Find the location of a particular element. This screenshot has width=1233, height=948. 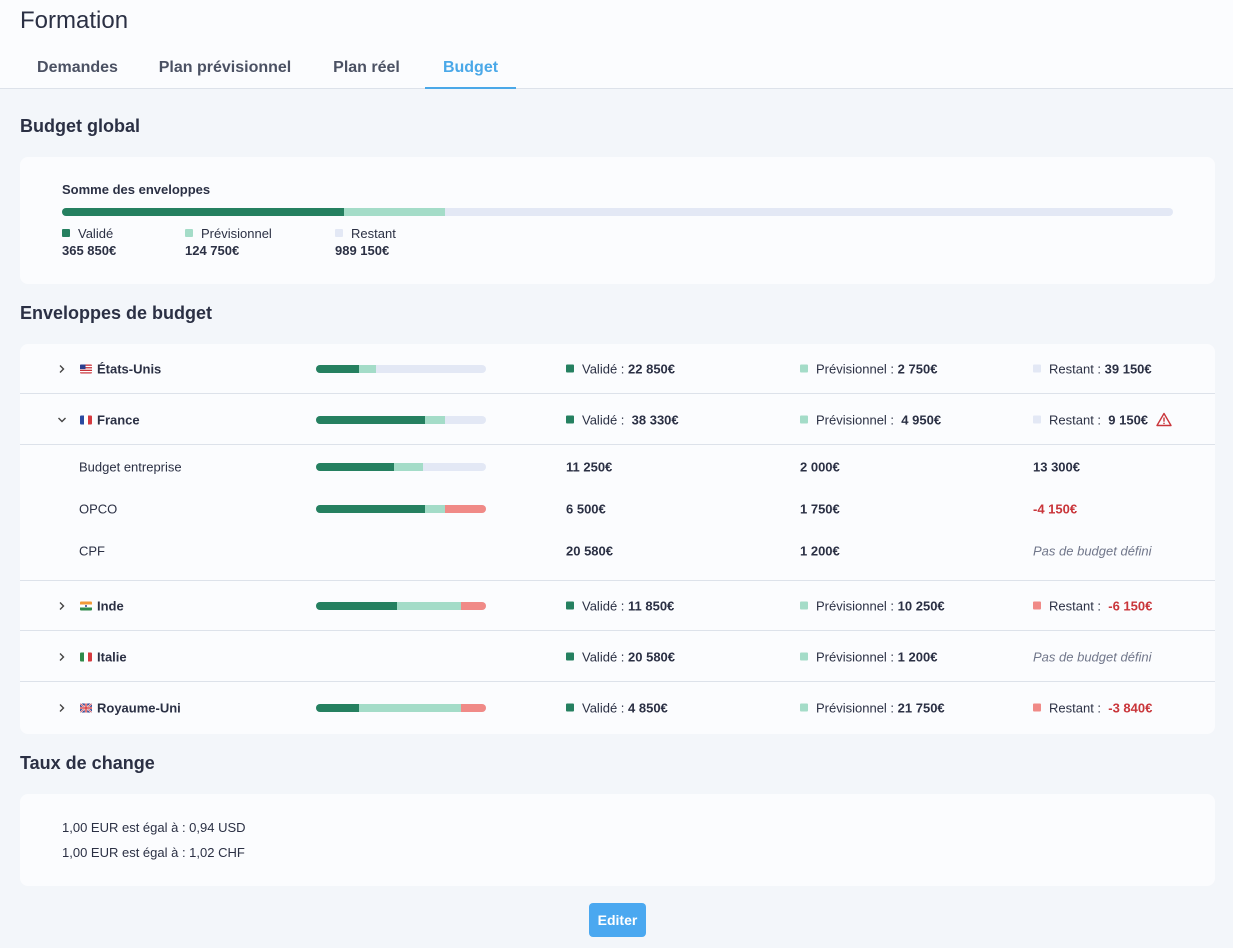

envelope-name: Royaume-Uni is located at coordinates (139, 708).